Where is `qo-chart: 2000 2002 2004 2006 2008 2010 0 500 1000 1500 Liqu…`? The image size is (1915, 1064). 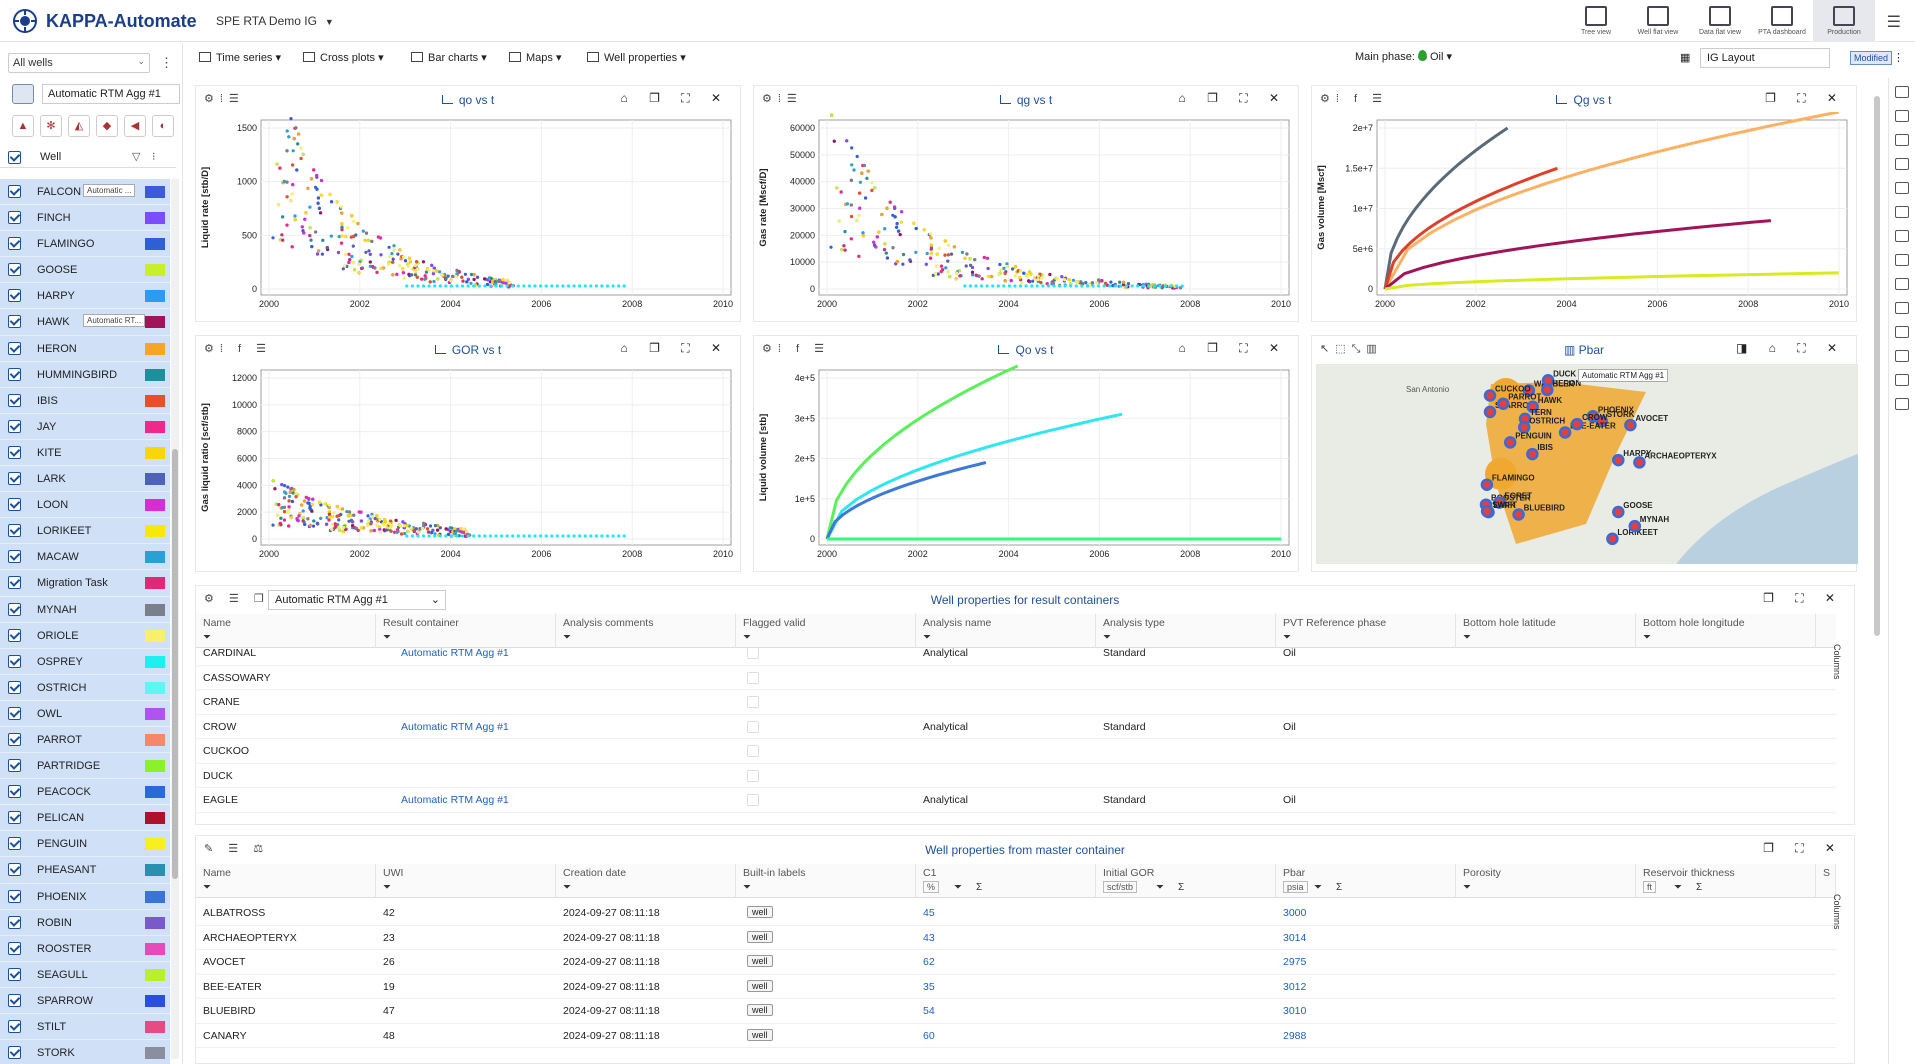 qo-chart: 2000 2002 2004 2006 2008 2010 0 500 1000 1500 Liqu… is located at coordinates (469, 217).